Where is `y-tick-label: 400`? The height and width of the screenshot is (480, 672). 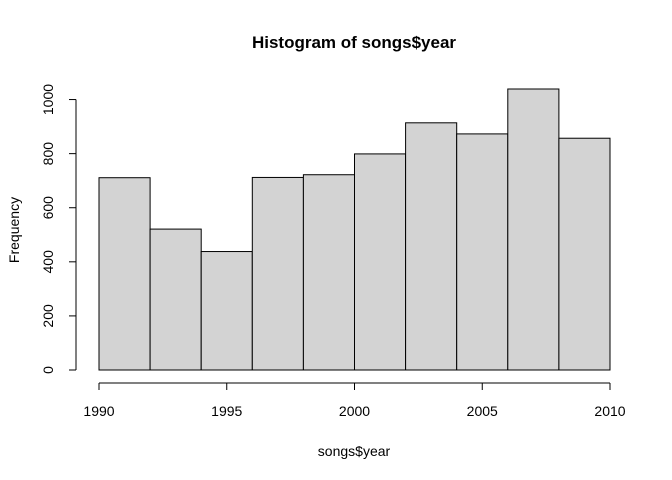 y-tick-label: 400 is located at coordinates (48, 262).